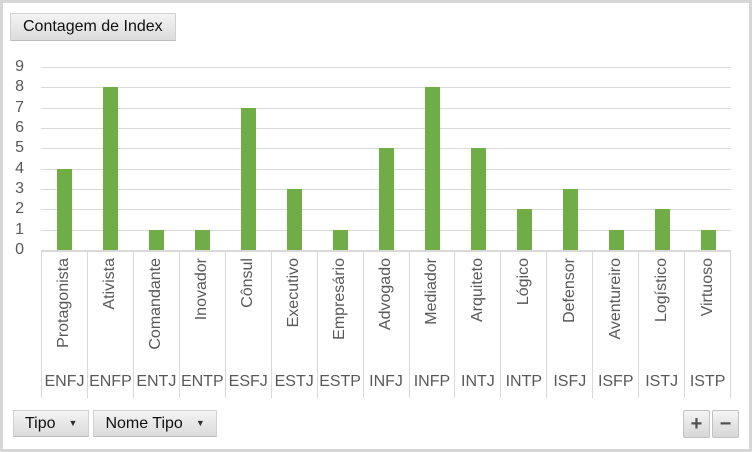  Describe the element at coordinates (64, 381) in the screenshot. I see `category-code-area: ENFJ` at that location.